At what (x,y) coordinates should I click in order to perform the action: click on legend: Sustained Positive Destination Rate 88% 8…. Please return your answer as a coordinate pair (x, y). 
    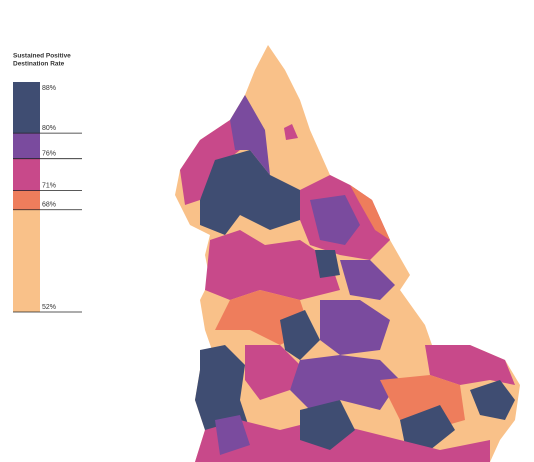
    Looking at the image, I should click on (47, 183).